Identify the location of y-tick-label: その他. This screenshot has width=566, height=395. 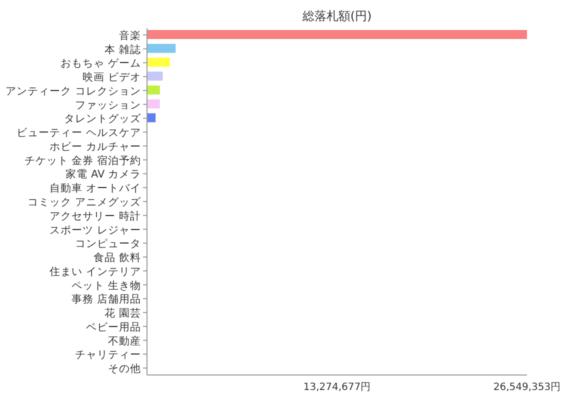
(124, 369).